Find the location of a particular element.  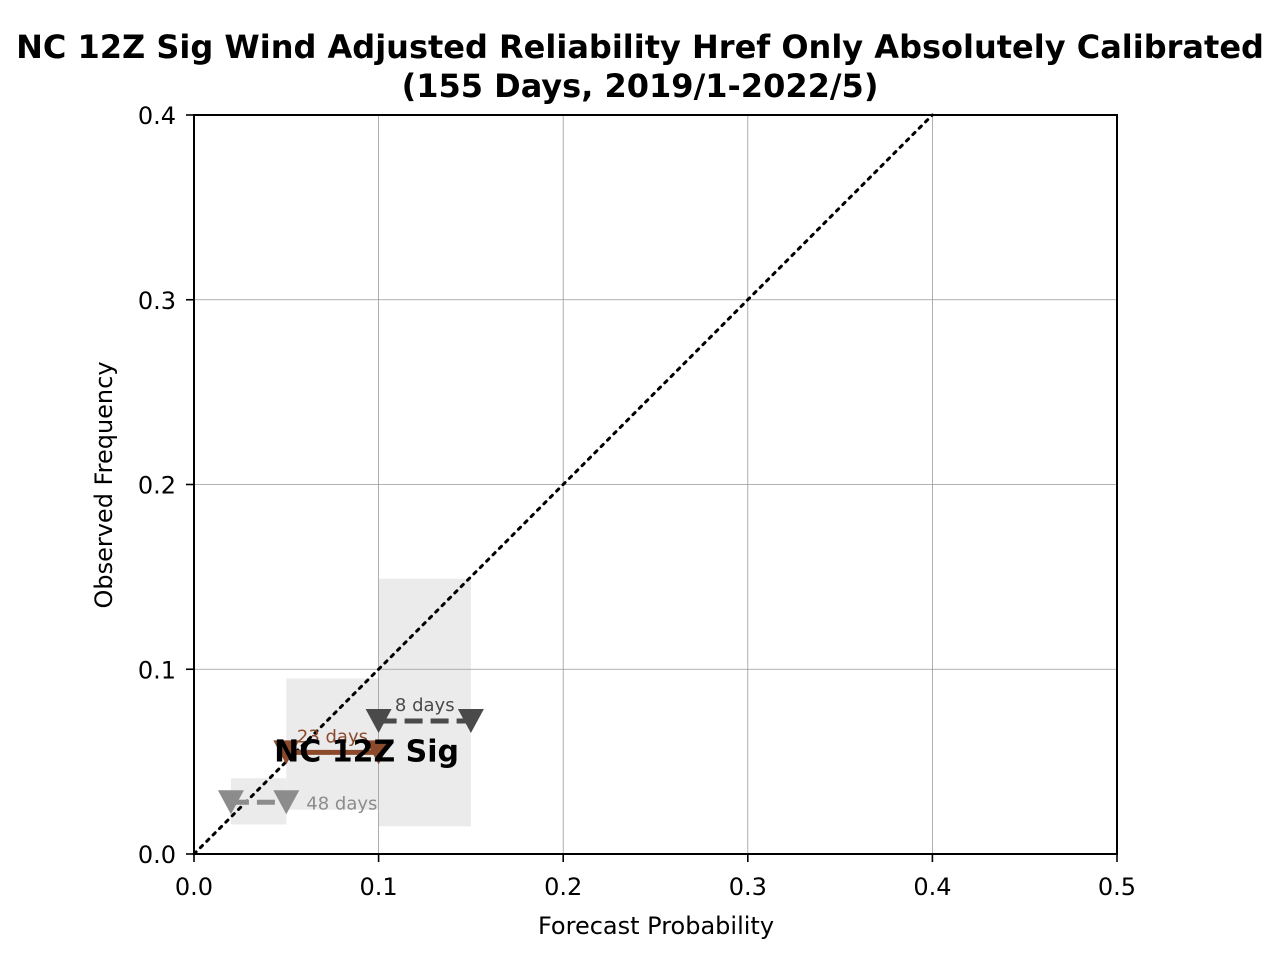

x-tick-label: 0.1 is located at coordinates (379, 887).